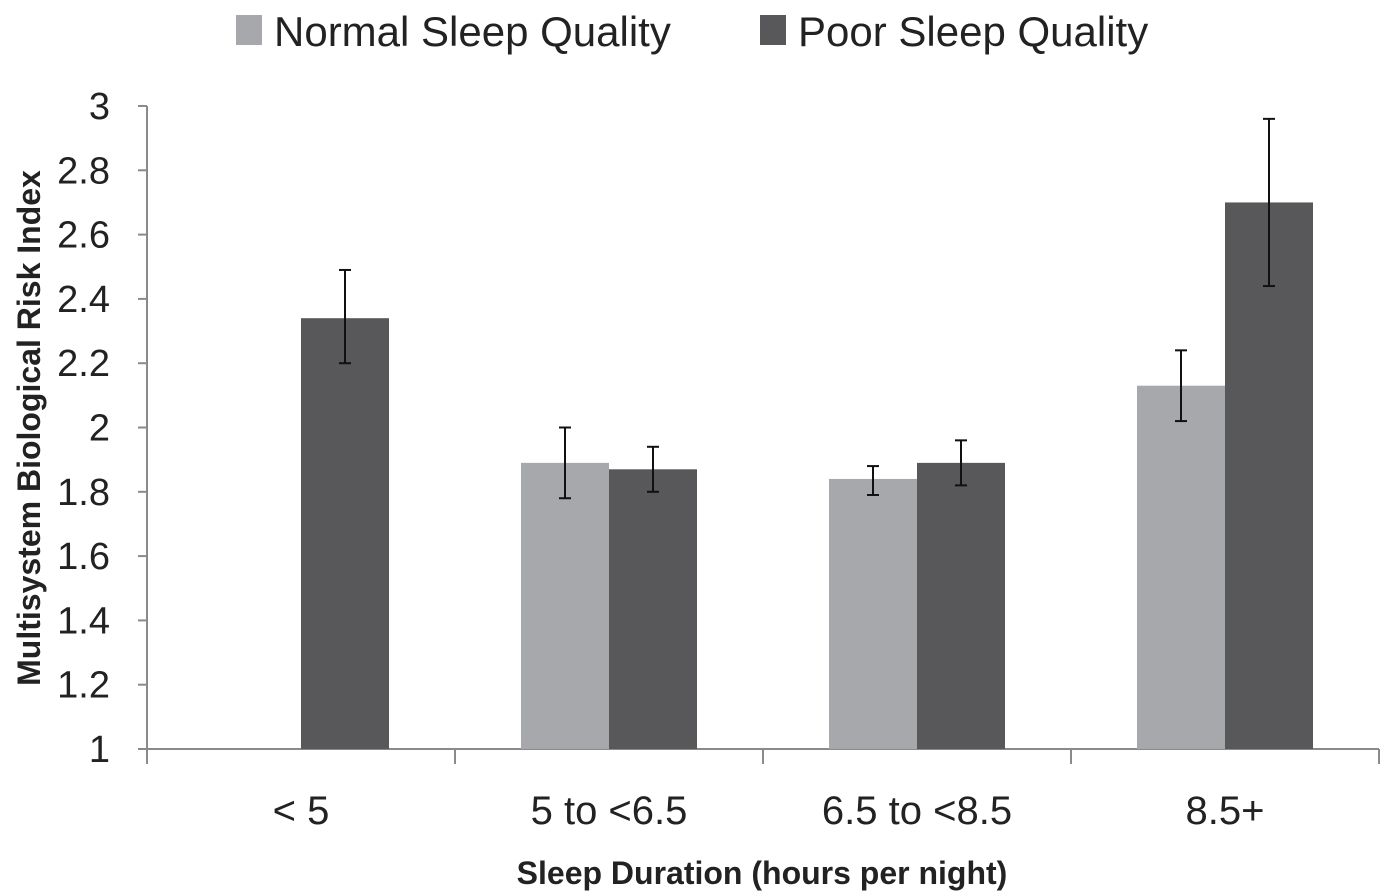  Describe the element at coordinates (83, 171) in the screenshot. I see `y-tick-label: 2.8` at that location.